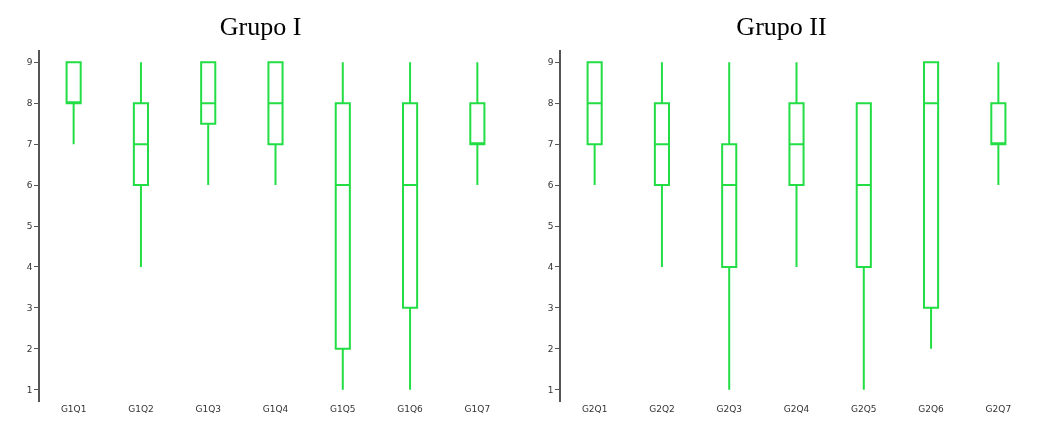 Image resolution: width=1043 pixels, height=432 pixels. What do you see at coordinates (998, 409) in the screenshot?
I see `x-tick-label: G2Q7` at bounding box center [998, 409].